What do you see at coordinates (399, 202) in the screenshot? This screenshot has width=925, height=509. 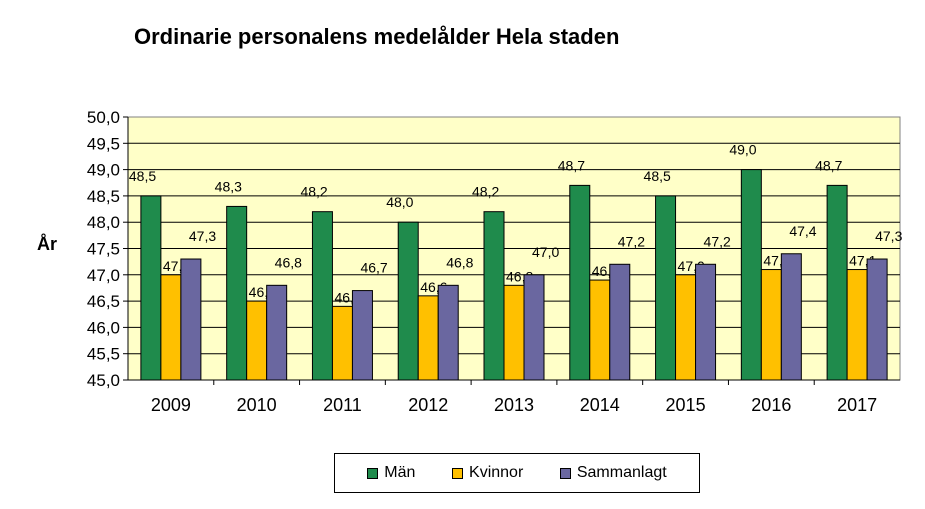 I see `data-label: 48,0` at bounding box center [399, 202].